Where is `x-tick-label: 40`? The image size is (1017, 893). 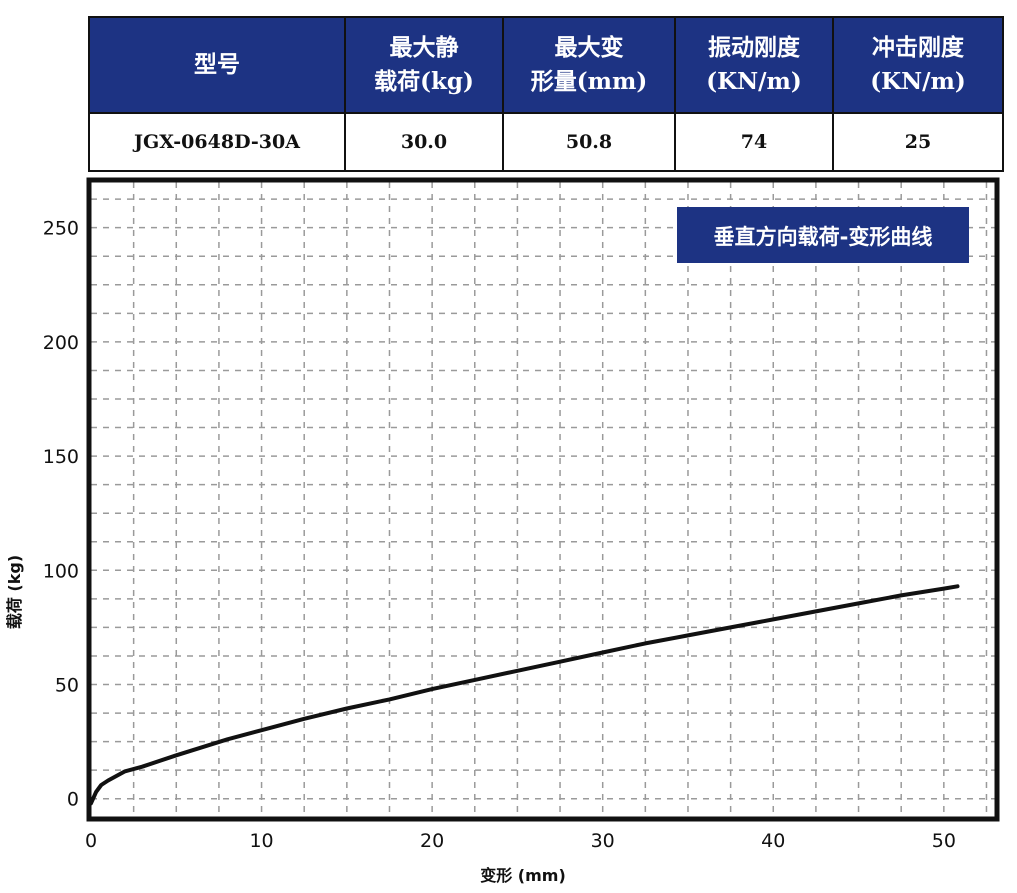
x-tick-label: 40 is located at coordinates (773, 841).